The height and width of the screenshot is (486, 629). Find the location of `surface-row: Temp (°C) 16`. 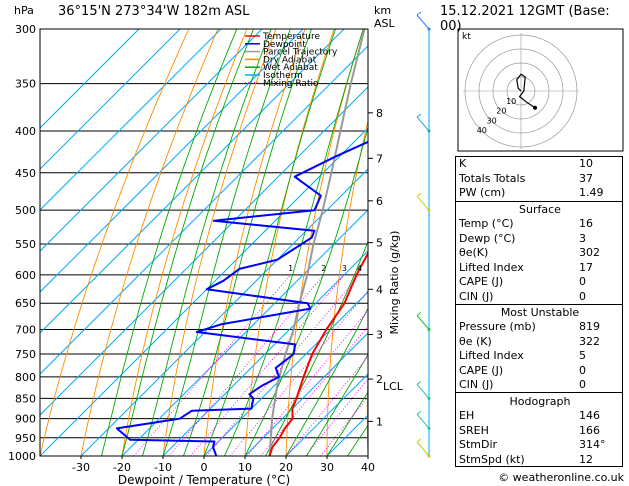

surface-row: Temp (°C) 16 is located at coordinates (540, 224).